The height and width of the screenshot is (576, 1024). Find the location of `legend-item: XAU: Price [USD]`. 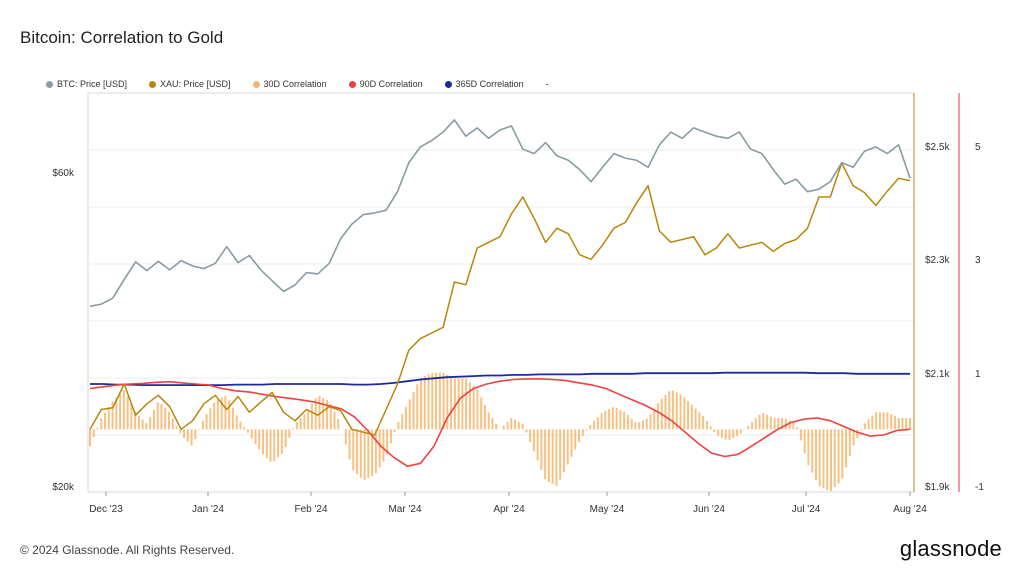

legend-item: XAU: Price [USD] is located at coordinates (190, 84).